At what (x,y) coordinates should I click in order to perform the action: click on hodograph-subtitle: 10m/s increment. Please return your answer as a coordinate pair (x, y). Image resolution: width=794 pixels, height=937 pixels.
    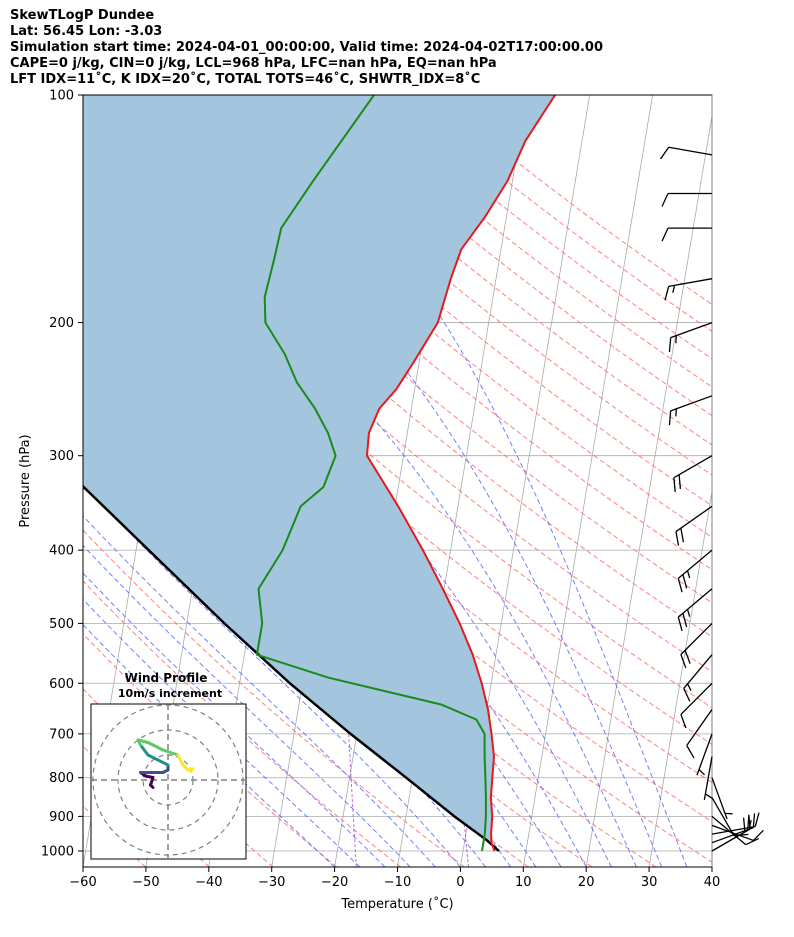
    Looking at the image, I should click on (170, 693).